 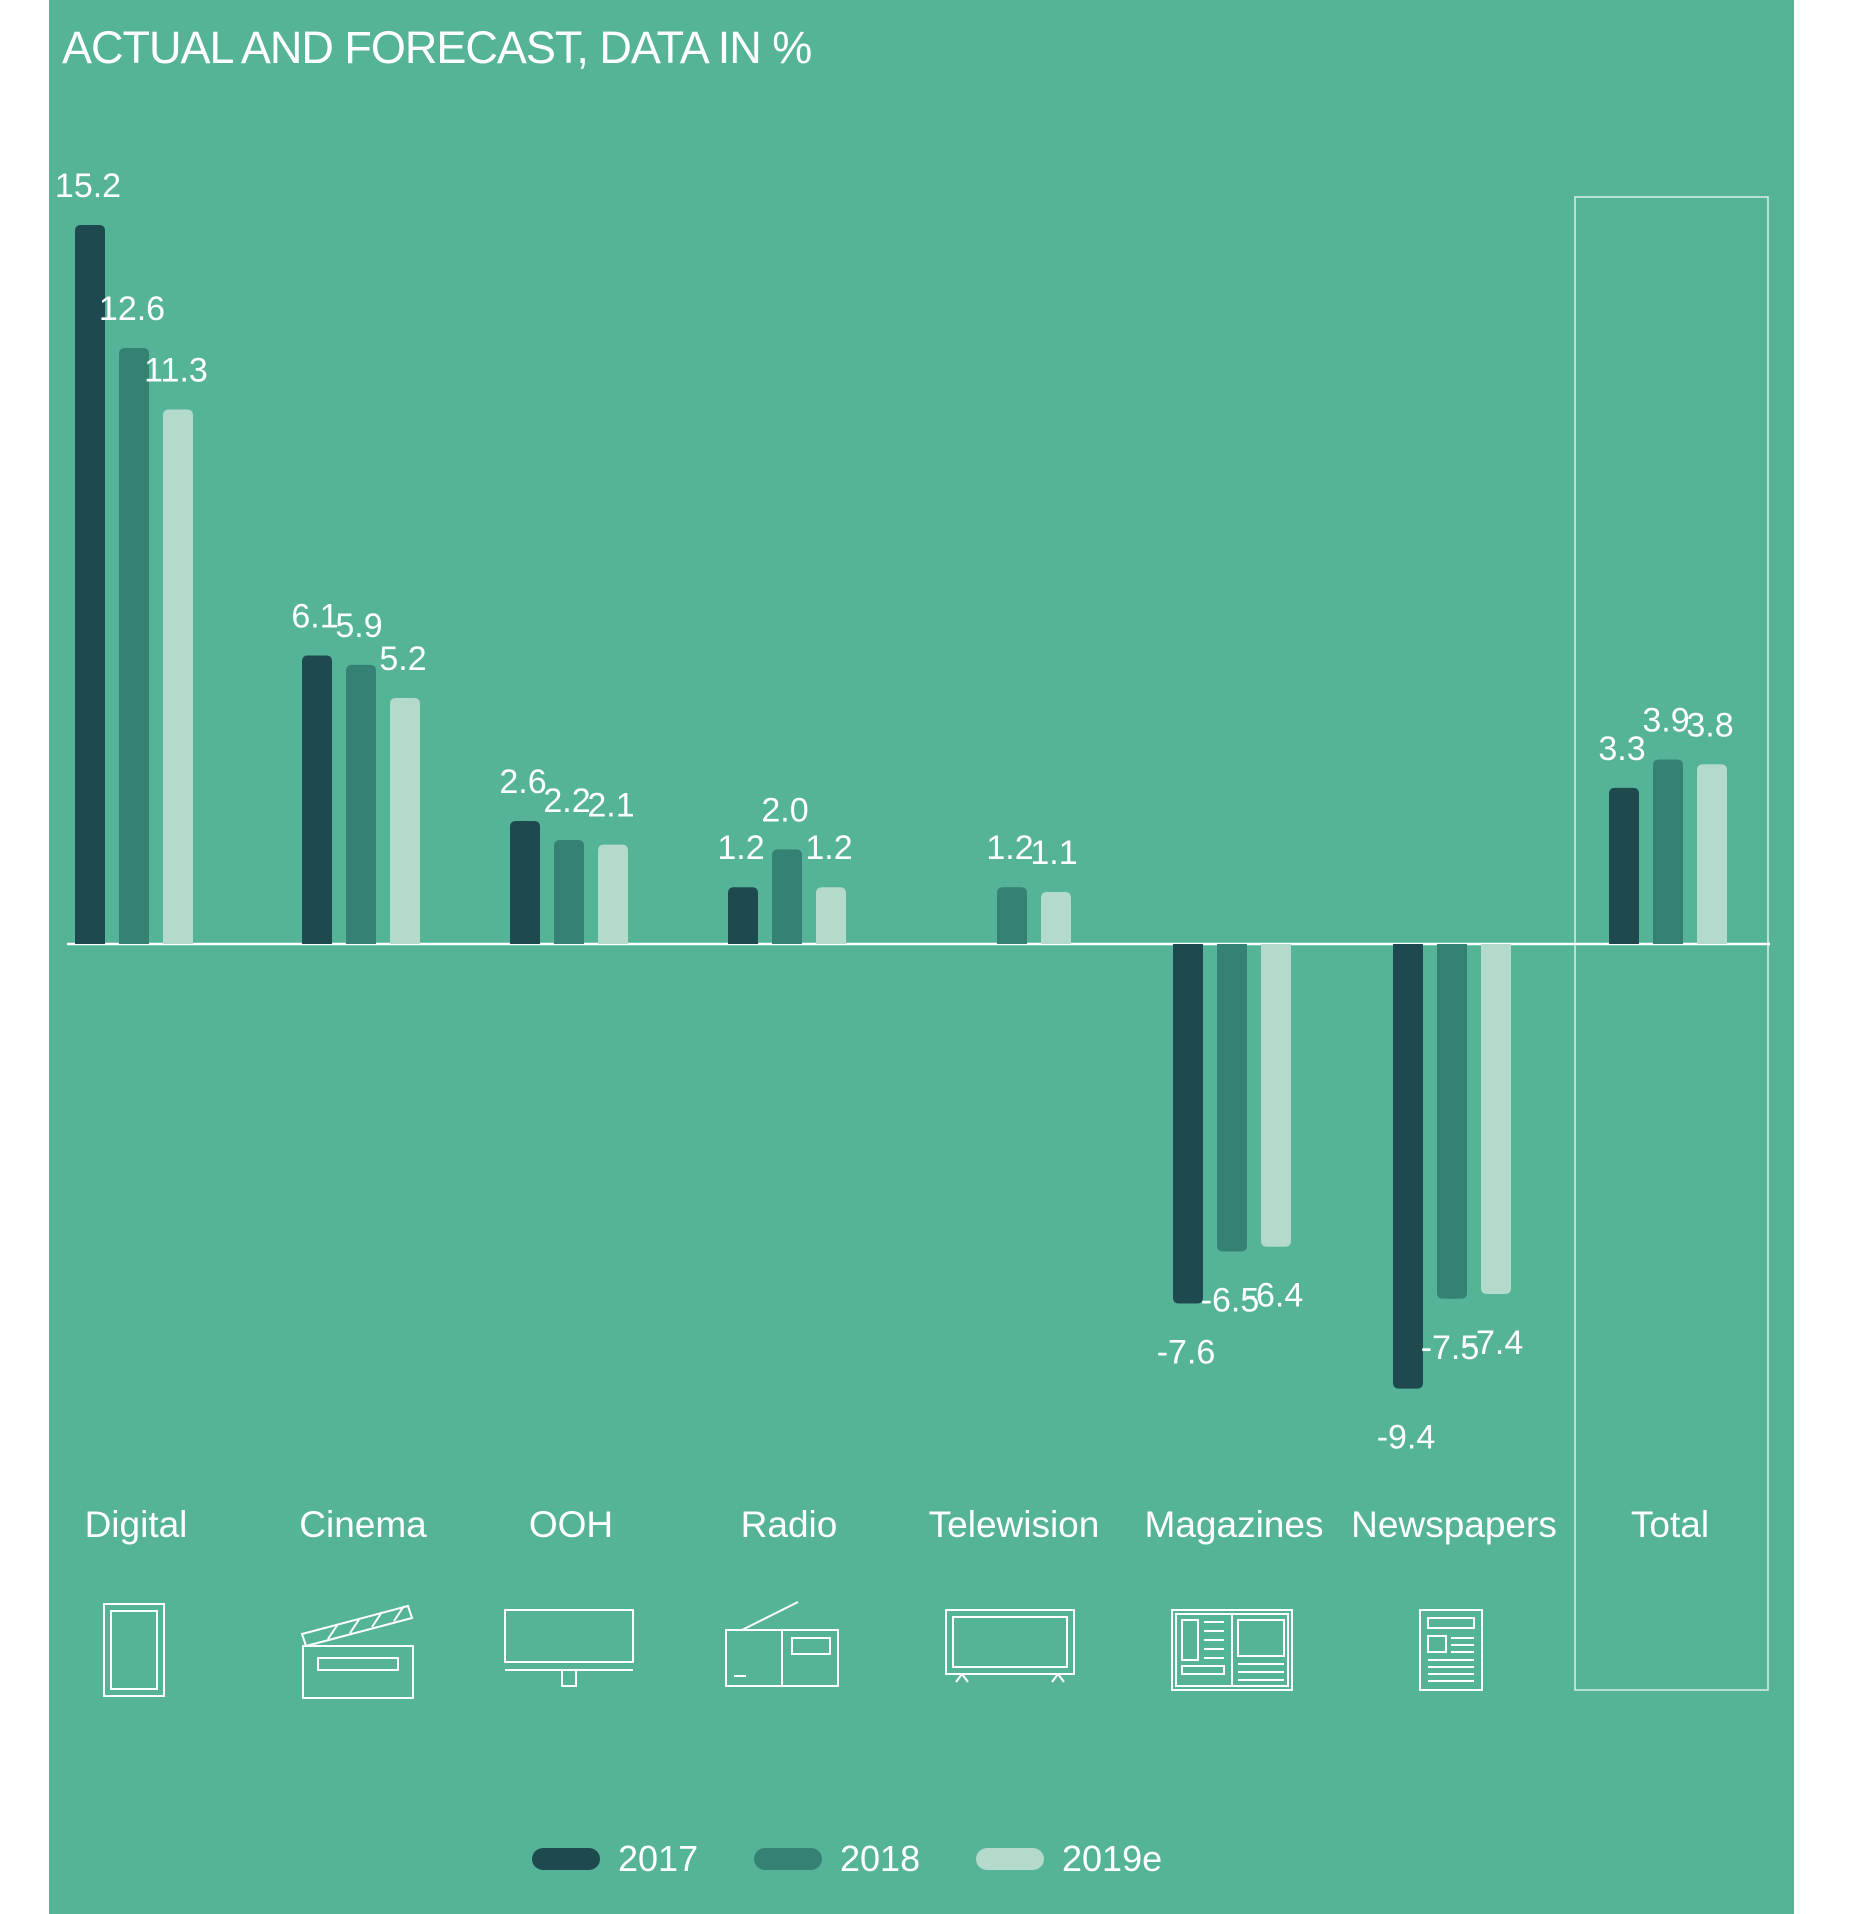 What do you see at coordinates (357, 1651) in the screenshot?
I see `clapperboard-icon` at bounding box center [357, 1651].